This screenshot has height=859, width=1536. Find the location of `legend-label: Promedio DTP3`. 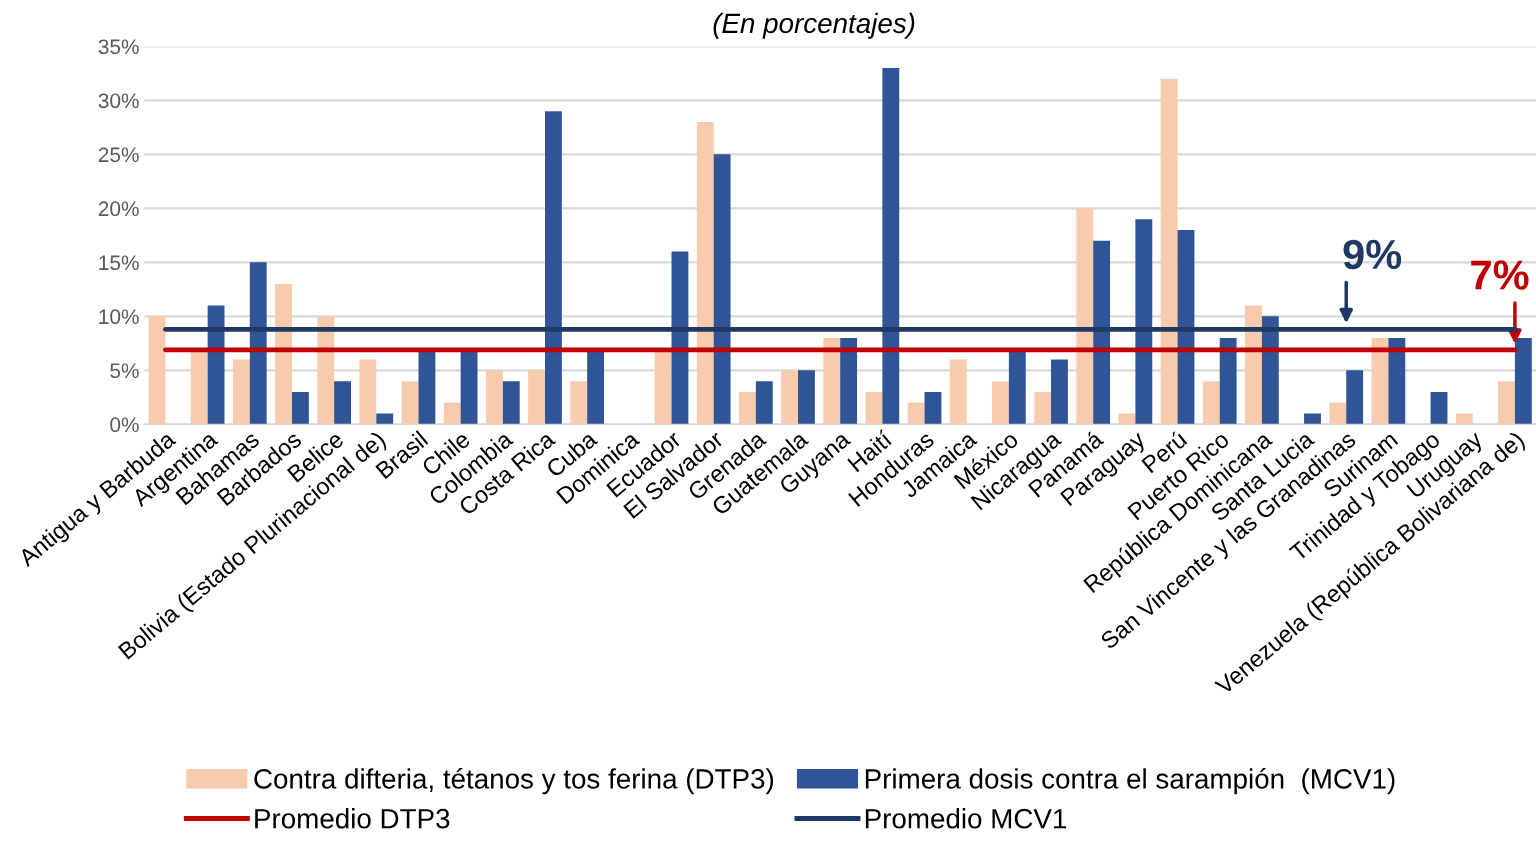

legend-label: Promedio DTP3 is located at coordinates (352, 818).